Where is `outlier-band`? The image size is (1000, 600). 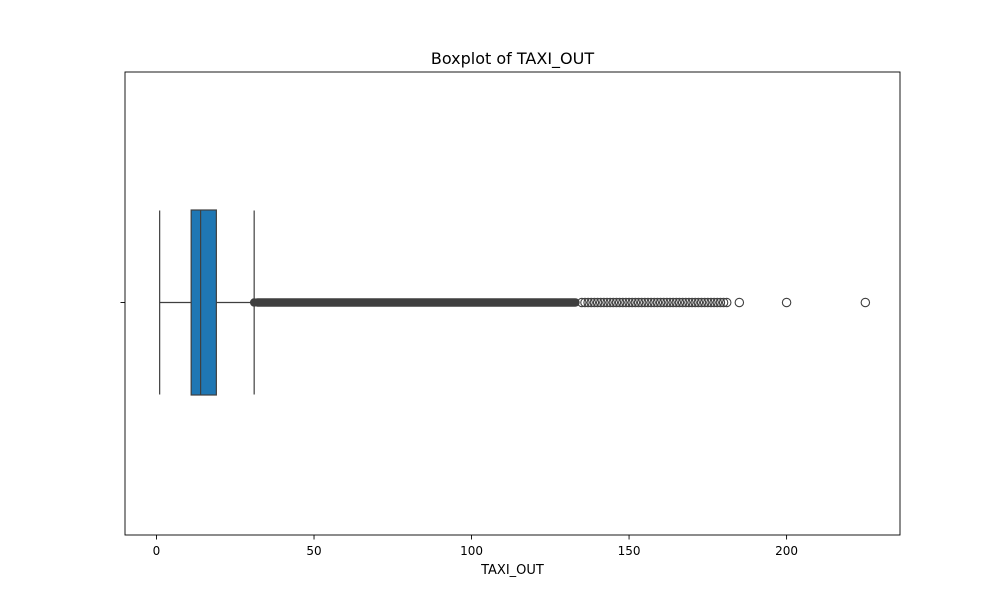
outlier-band is located at coordinates (416, 302).